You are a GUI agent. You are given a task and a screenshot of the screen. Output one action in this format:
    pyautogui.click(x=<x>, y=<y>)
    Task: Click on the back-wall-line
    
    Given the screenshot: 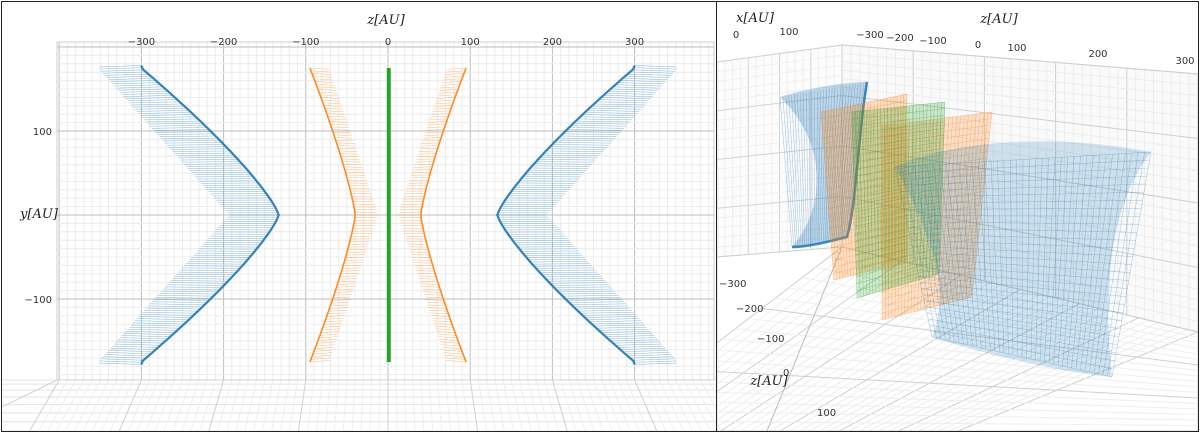 What is the action you would take?
    pyautogui.click(x=1019, y=78)
    